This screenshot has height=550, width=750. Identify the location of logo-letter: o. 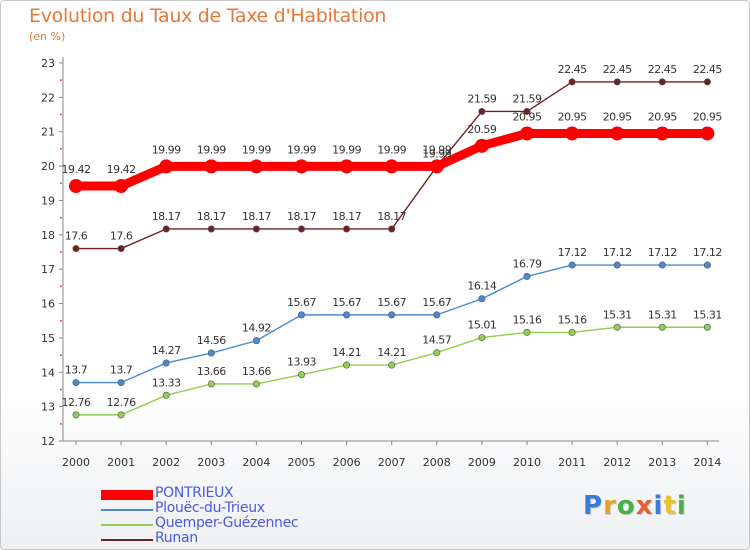
(626, 506).